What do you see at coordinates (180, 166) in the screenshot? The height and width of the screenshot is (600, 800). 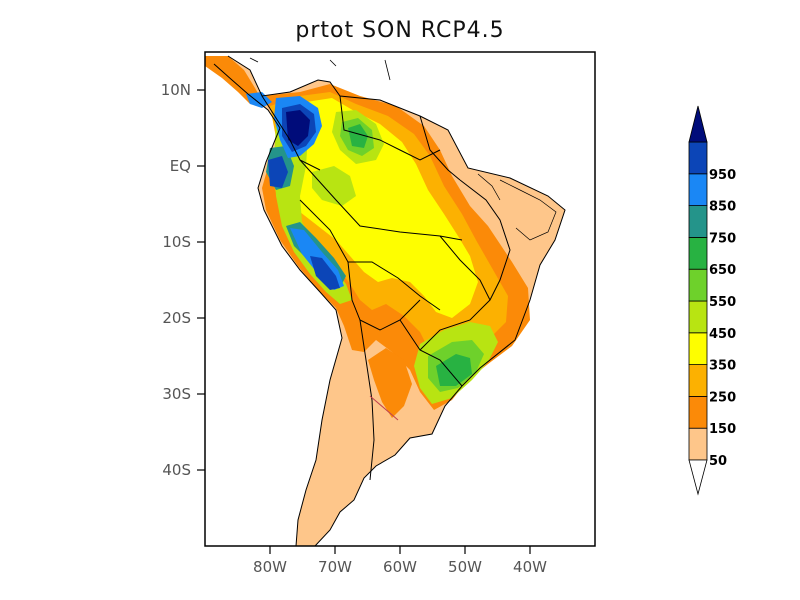 I see `lat-tick-label-1: EQ` at bounding box center [180, 166].